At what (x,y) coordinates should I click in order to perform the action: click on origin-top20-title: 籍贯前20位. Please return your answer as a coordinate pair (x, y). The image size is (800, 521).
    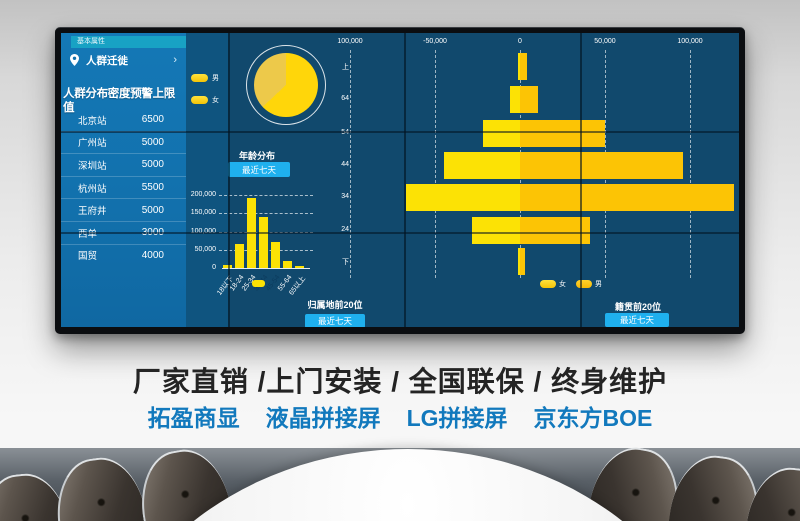
    Looking at the image, I should click on (637, 307).